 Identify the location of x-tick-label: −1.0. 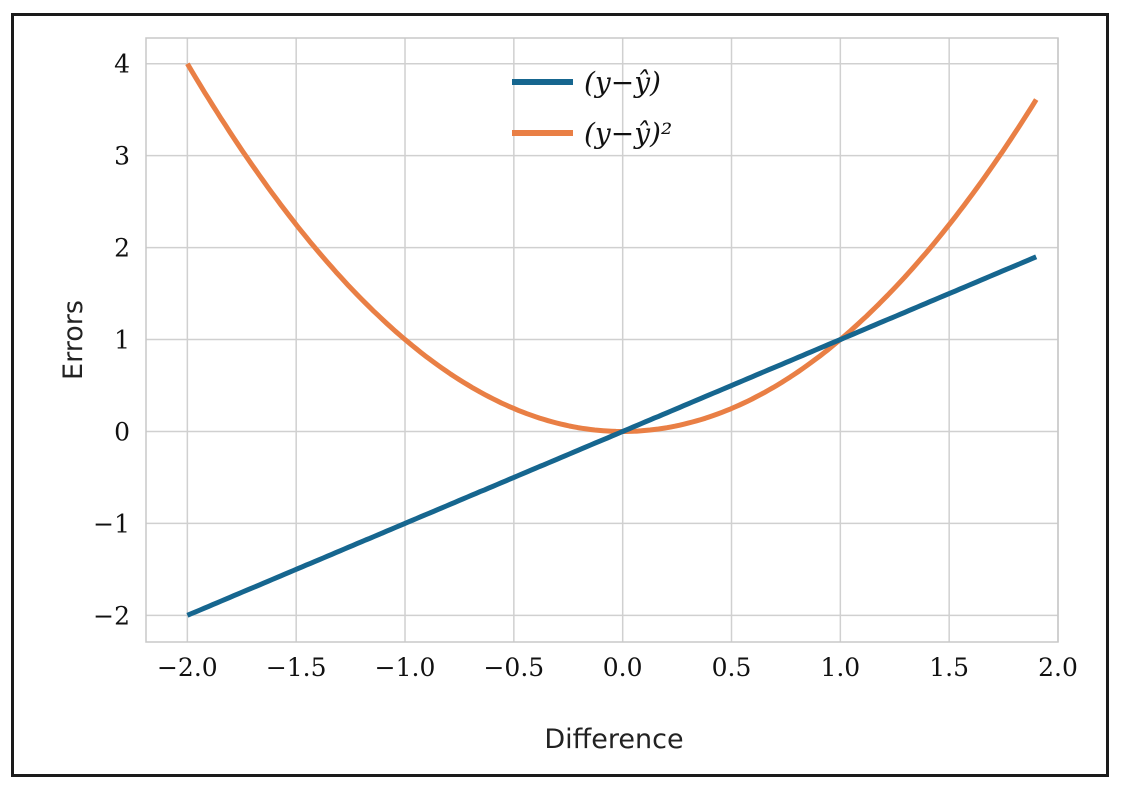
(405, 667).